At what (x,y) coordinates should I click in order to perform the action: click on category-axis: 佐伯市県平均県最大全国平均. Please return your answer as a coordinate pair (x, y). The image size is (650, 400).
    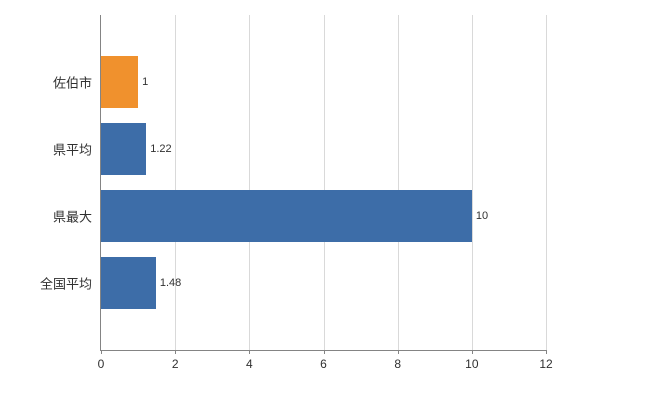
    Looking at the image, I should click on (50, 183).